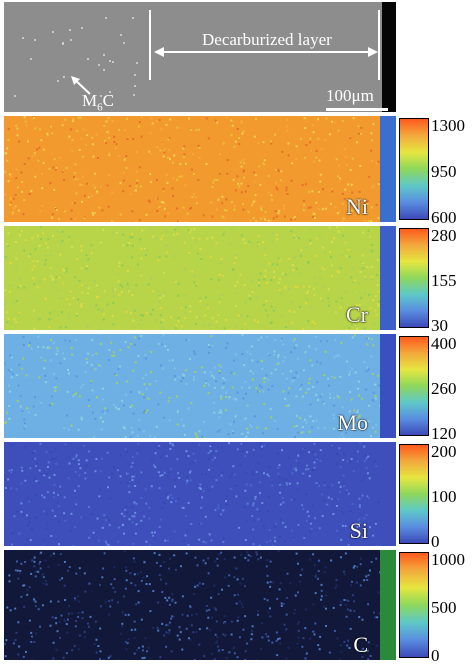 The width and height of the screenshot is (475, 665). Describe the element at coordinates (357, 315) in the screenshot. I see `element-label: Cr` at that location.